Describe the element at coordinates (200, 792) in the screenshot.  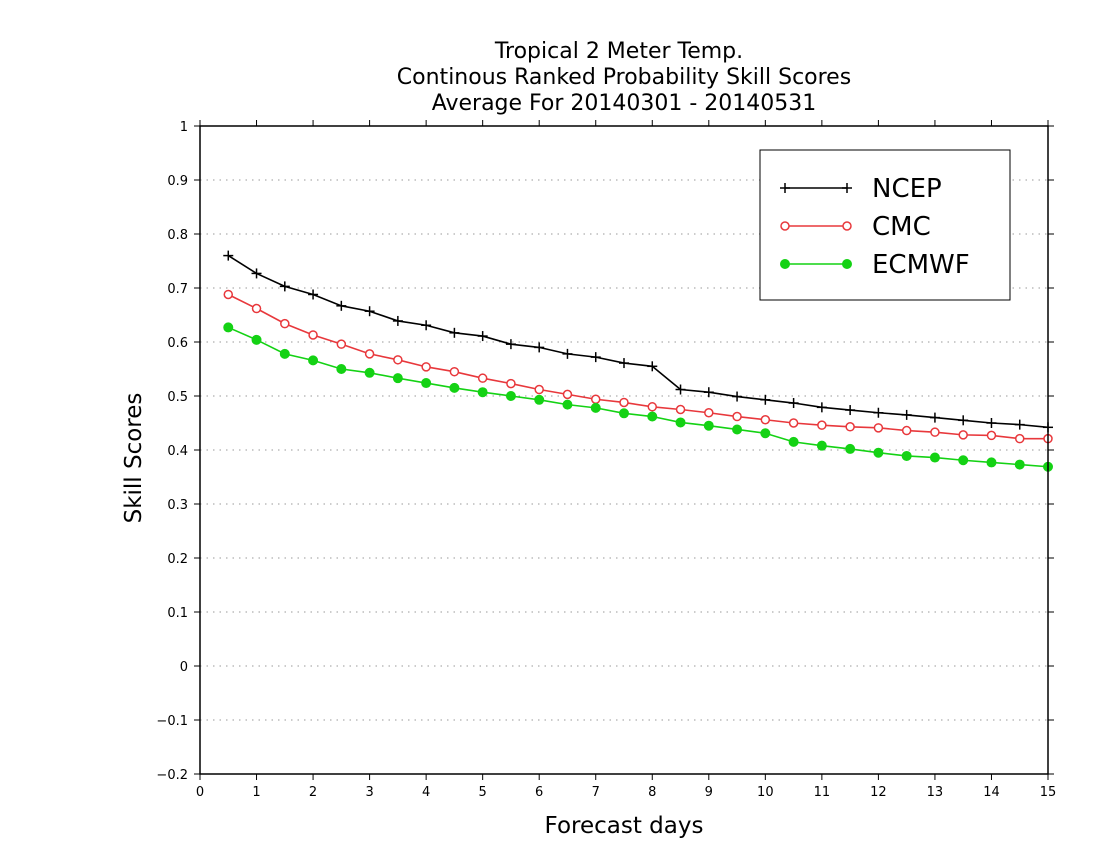
I see `x-tick-label: 0` at that location.